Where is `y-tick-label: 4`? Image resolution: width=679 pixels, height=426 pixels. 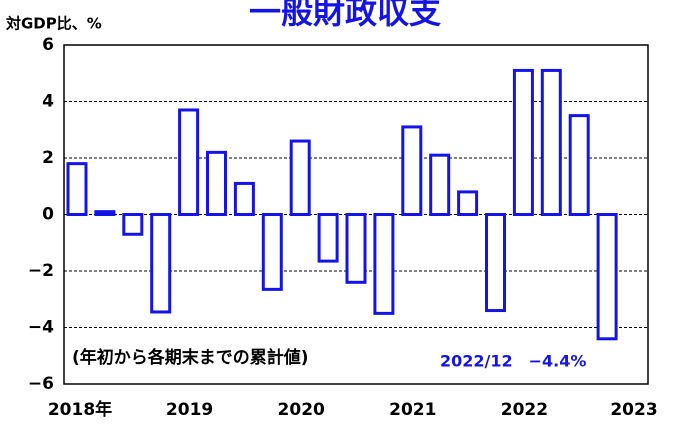
y-tick-label: 4 is located at coordinates (48, 102).